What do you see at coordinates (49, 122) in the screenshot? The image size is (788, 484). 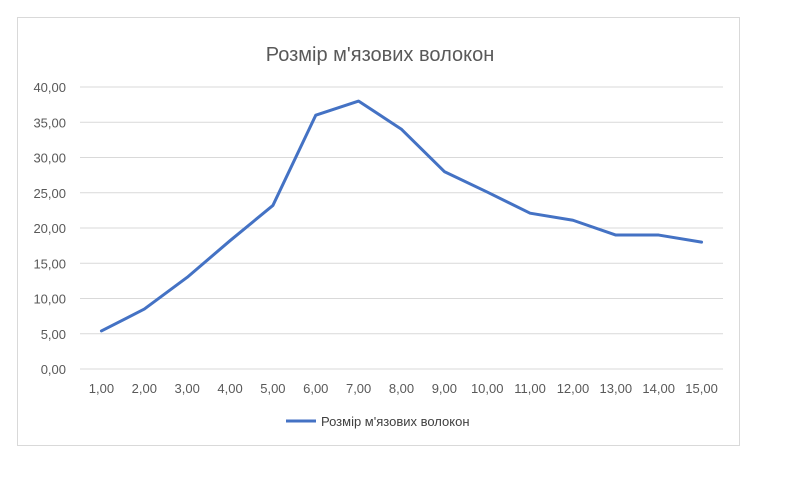 I see `y-tick-label: 35,00` at bounding box center [49, 122].